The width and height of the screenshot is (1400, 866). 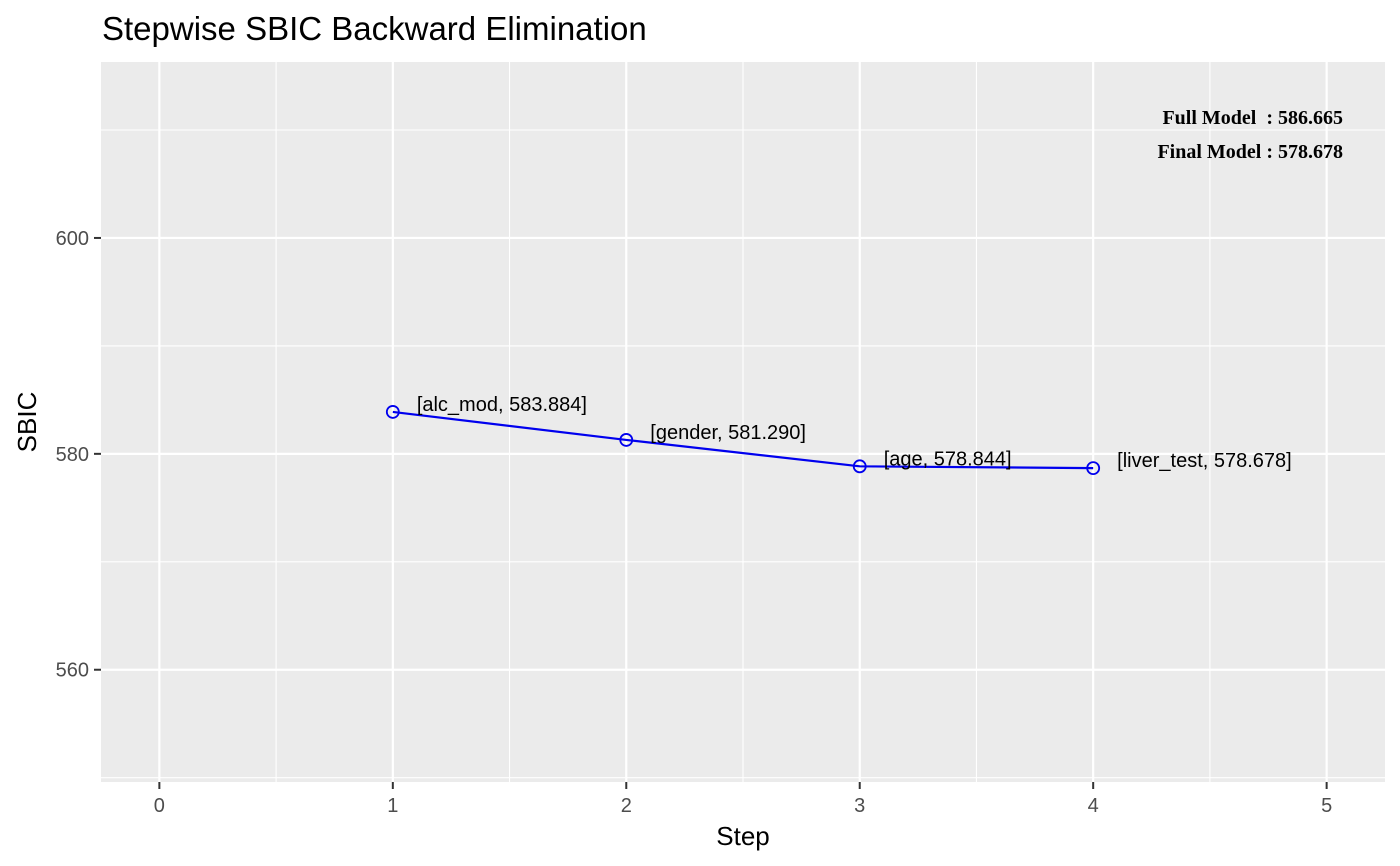 I want to click on y-tick-label: 600, so click(x=72, y=239).